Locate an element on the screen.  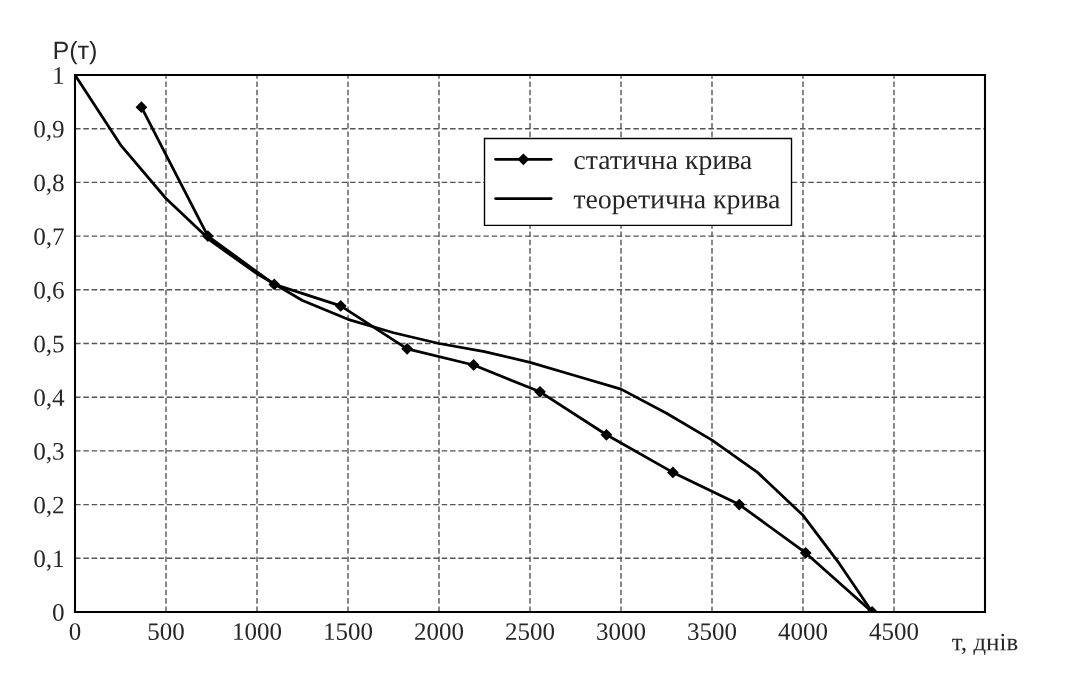
x-tick-label: 3500 is located at coordinates (712, 632).